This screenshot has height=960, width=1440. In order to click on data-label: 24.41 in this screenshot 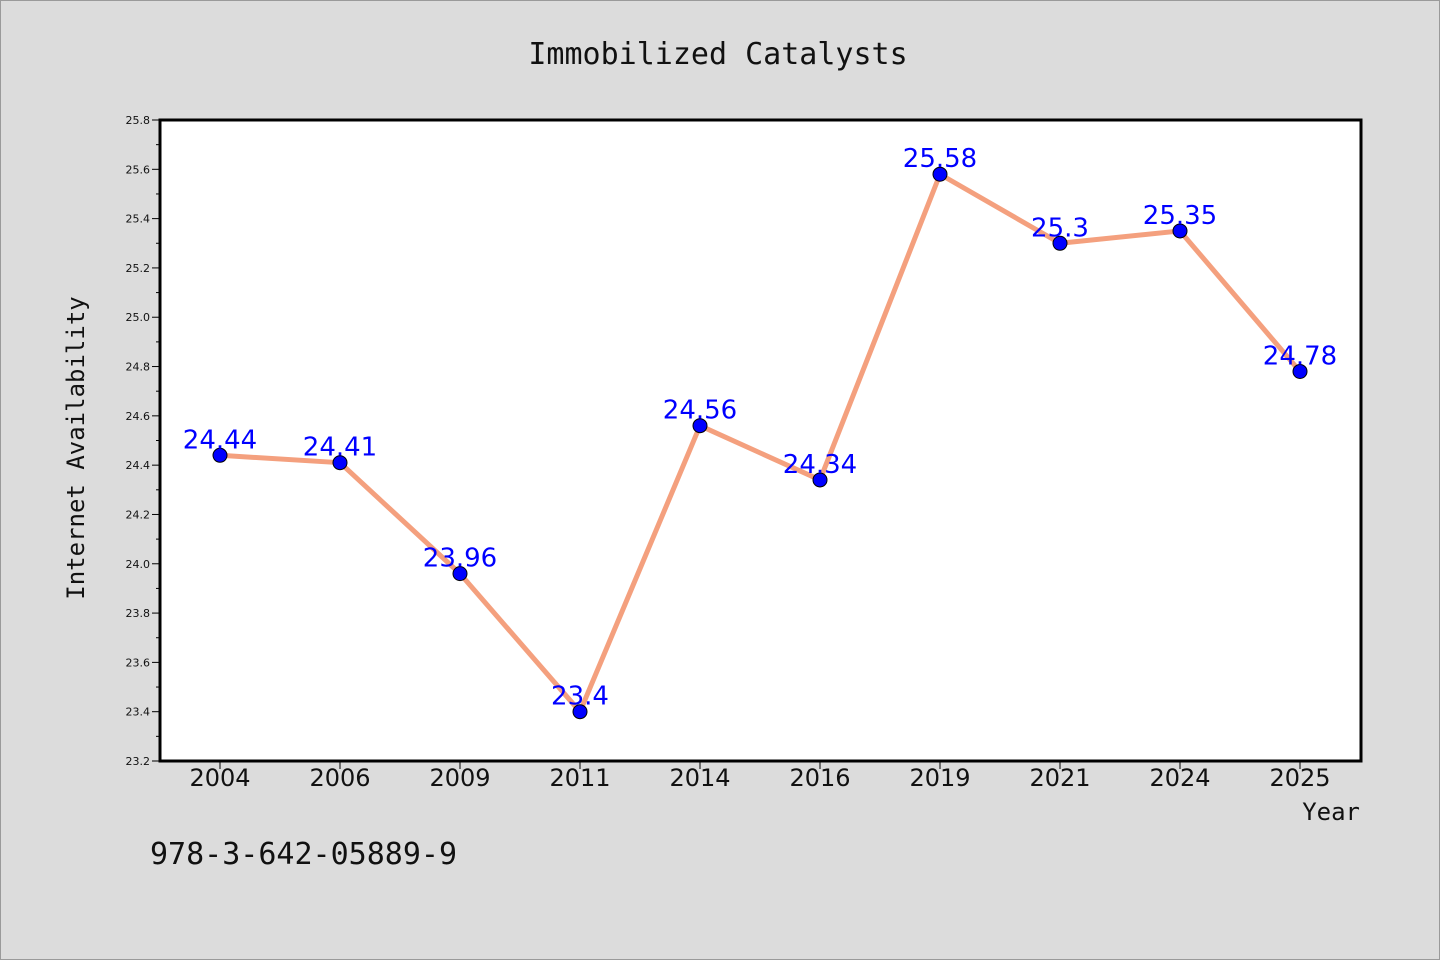, I will do `click(340, 448)`.